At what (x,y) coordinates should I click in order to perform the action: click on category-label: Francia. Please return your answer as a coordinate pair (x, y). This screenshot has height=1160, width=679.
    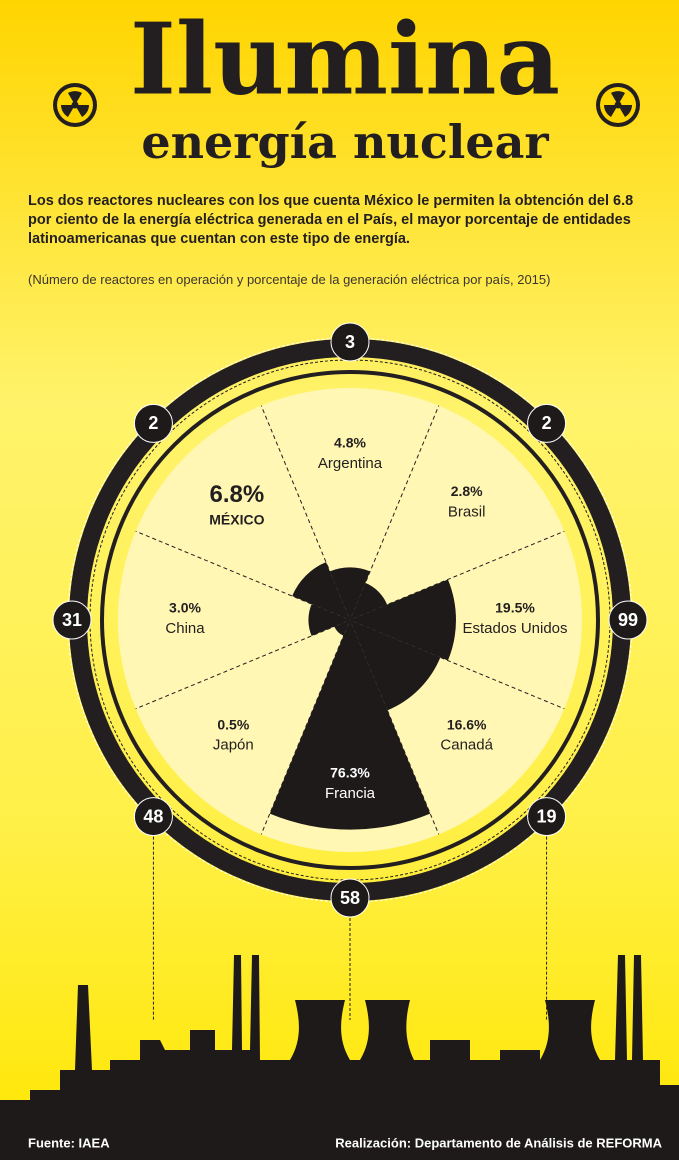
    Looking at the image, I should click on (350, 793).